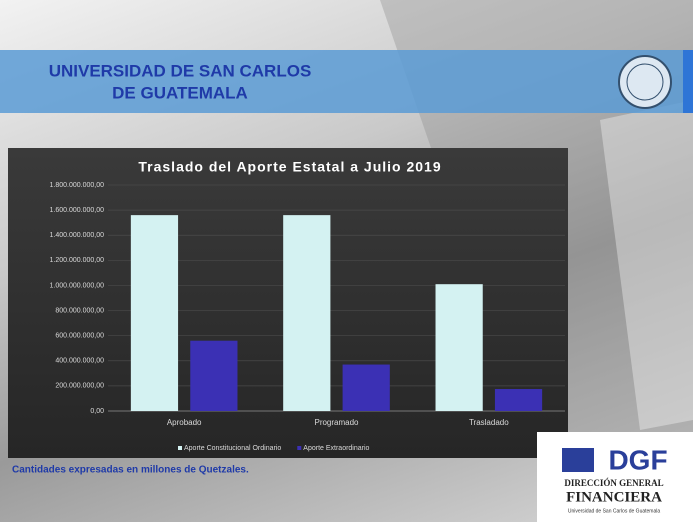 The image size is (693, 522). What do you see at coordinates (614, 497) in the screenshot?
I see `logo-text: FINANCIERA` at bounding box center [614, 497].